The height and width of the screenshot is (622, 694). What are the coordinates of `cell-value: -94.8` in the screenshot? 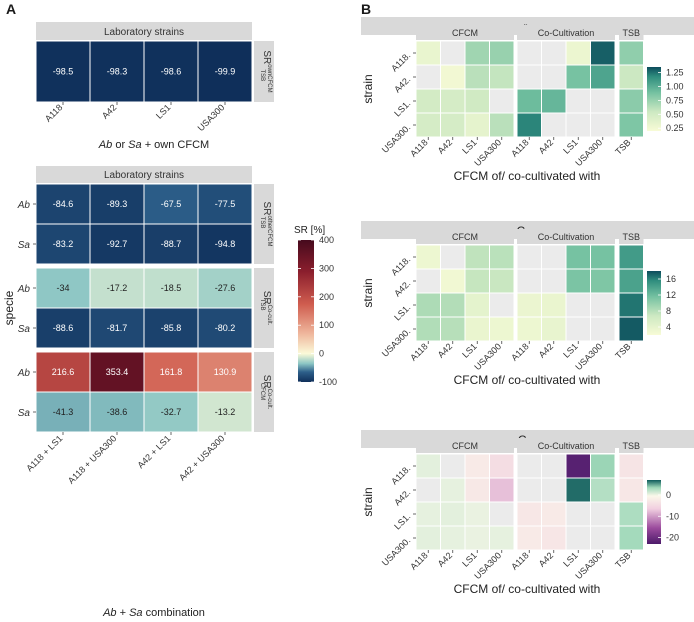 It's located at (225, 244).